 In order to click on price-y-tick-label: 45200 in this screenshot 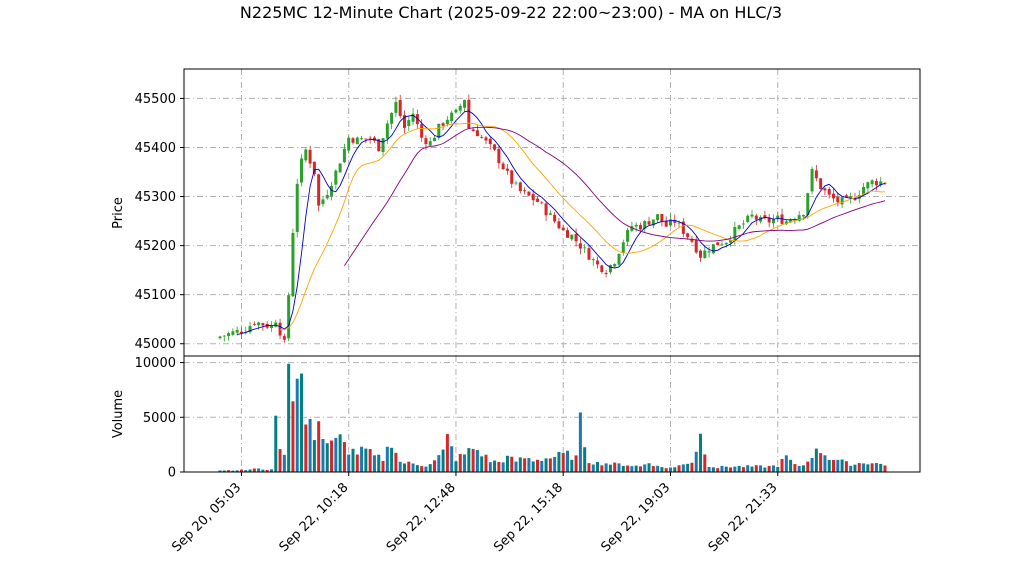, I will do `click(155, 246)`.